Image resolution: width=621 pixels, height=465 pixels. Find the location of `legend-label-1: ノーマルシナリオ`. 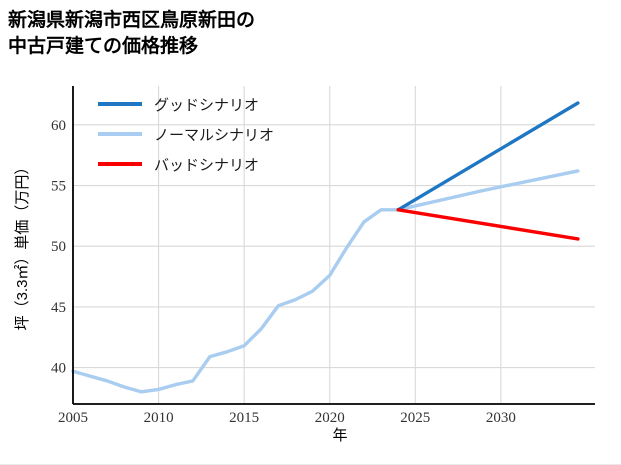

legend-label-1: ノーマルシナリオ is located at coordinates (214, 136).